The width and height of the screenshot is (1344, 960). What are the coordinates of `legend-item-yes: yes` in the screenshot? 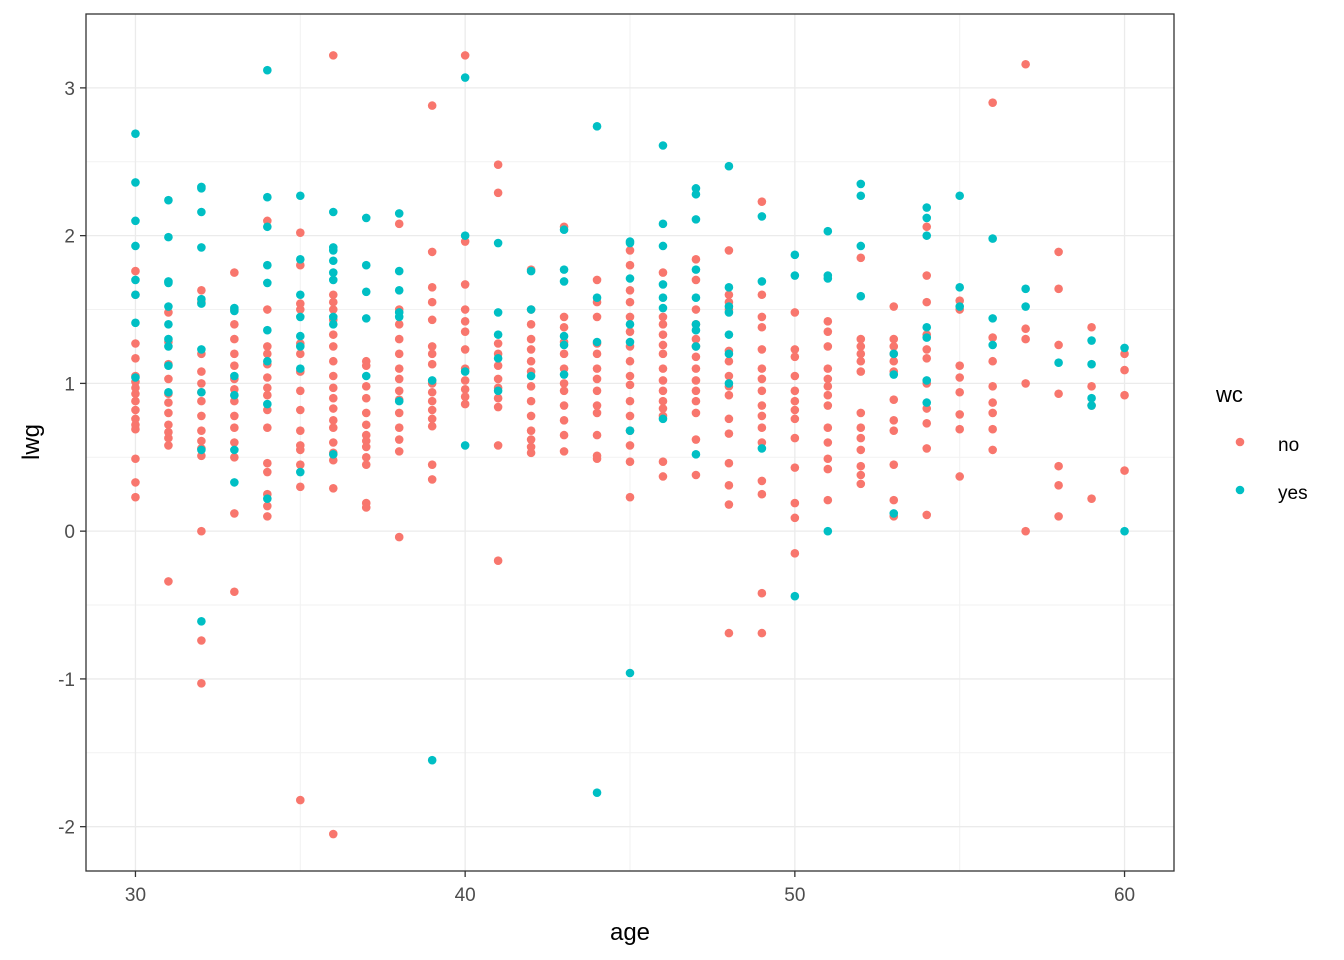 It's located at (1271, 493).